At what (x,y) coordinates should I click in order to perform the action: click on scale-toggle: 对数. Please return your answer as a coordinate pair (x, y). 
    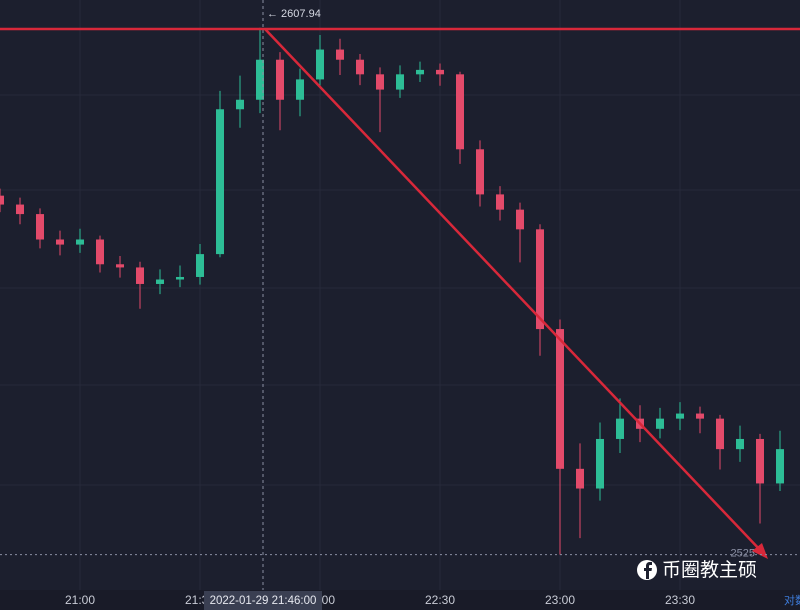
    Looking at the image, I should click on (792, 600).